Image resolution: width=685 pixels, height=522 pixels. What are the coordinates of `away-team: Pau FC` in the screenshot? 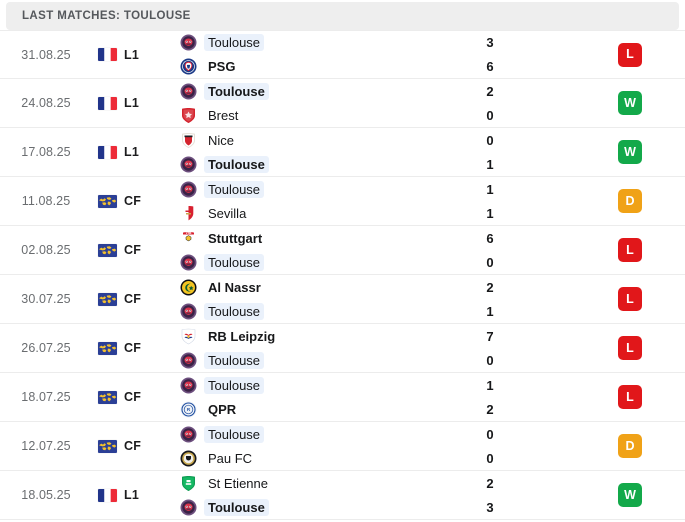 It's located at (292, 458).